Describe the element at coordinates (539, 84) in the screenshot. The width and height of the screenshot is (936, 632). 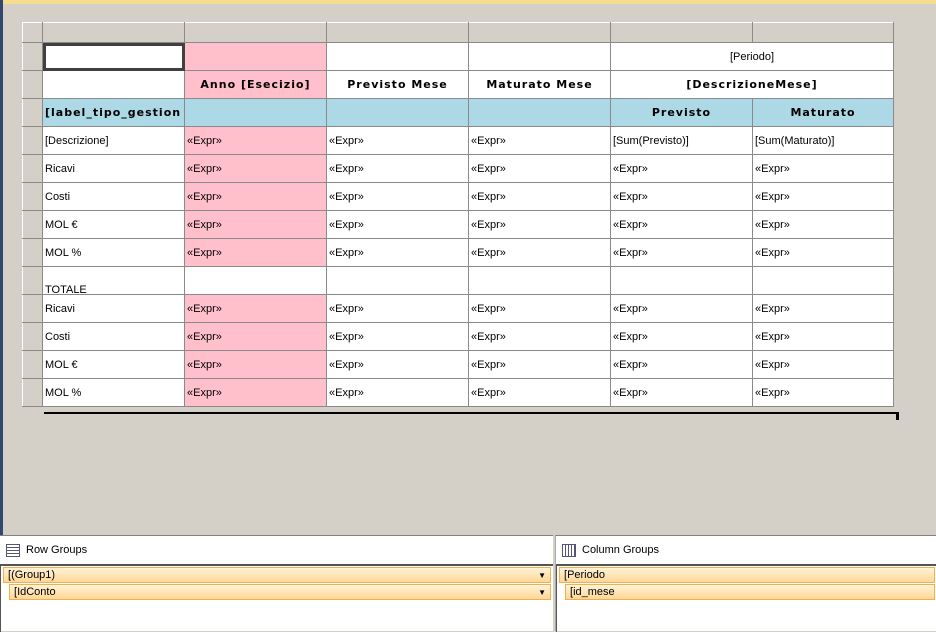
I see `maturato-mese-header: Maturato Mese` at that location.